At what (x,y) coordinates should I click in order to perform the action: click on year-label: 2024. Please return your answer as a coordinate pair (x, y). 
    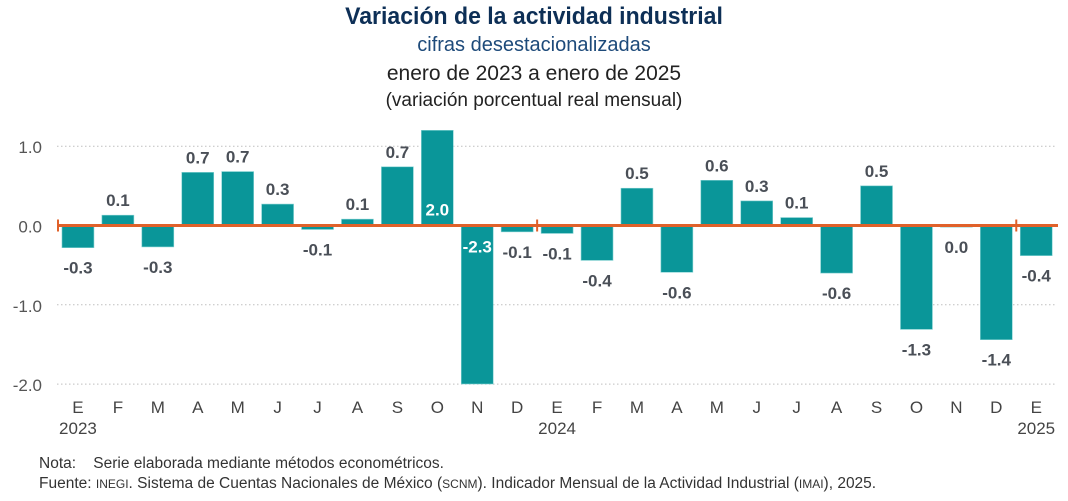
    Looking at the image, I should click on (557, 428).